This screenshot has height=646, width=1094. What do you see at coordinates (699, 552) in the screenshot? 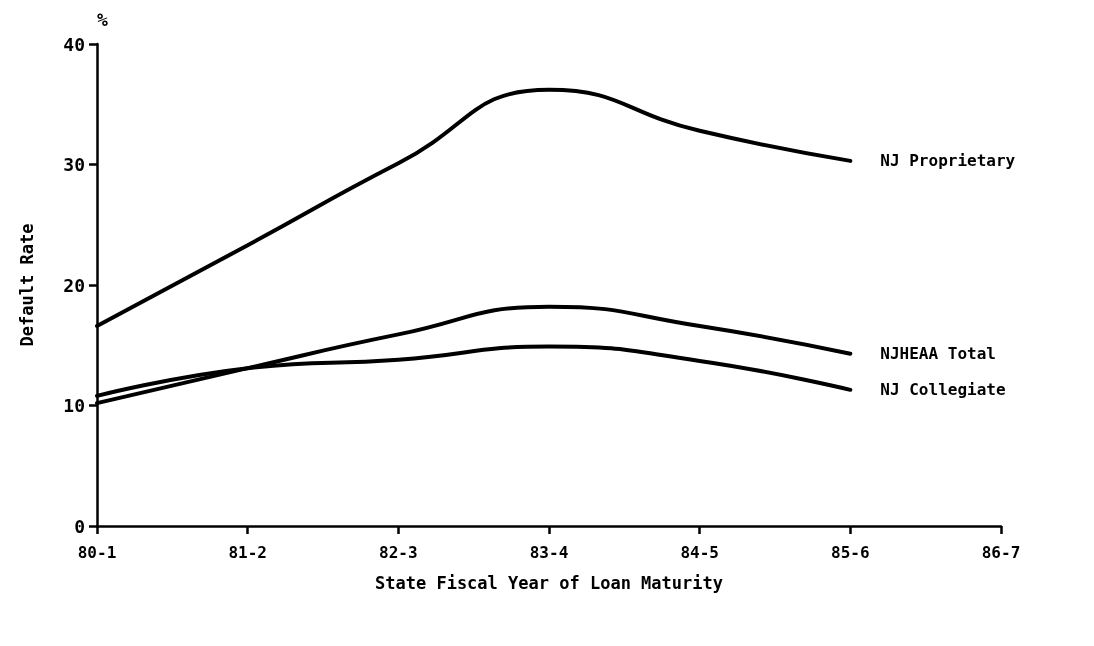
I see `x-tick-label: 84-5` at bounding box center [699, 552].